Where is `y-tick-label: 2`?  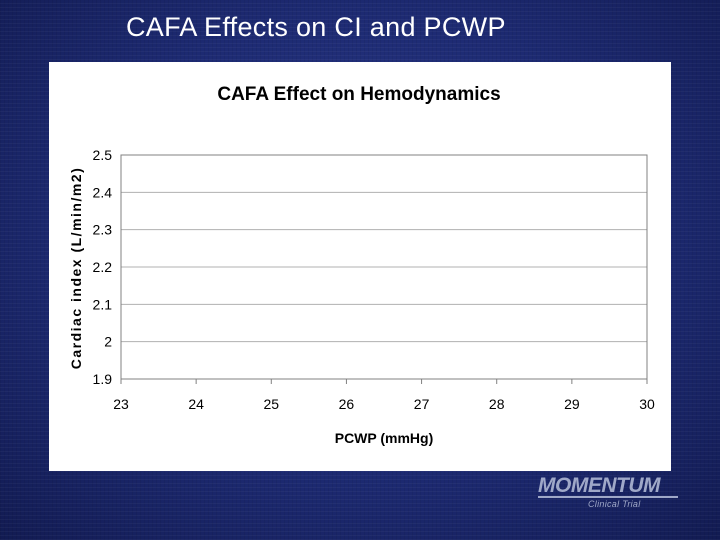
y-tick-label: 2 is located at coordinates (108, 342).